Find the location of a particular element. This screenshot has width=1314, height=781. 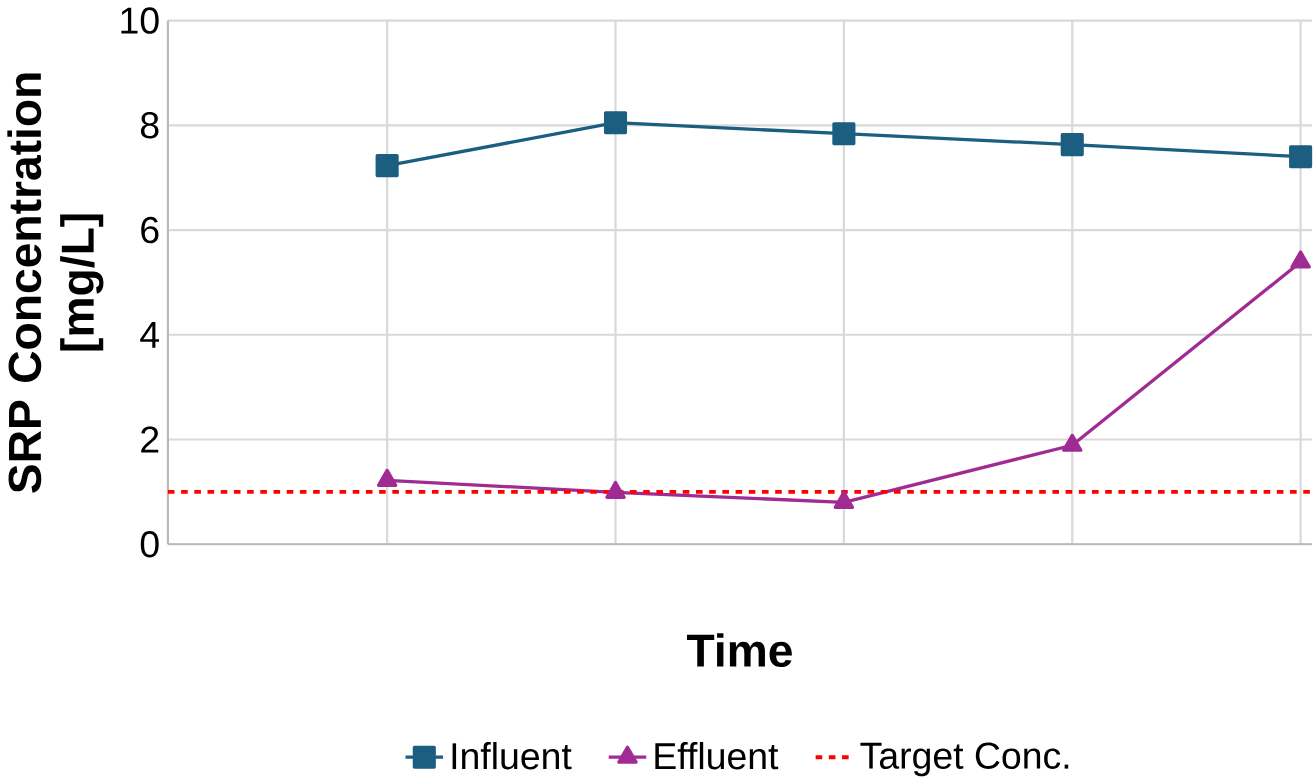

y-tick-label: 10 is located at coordinates (140, 20).